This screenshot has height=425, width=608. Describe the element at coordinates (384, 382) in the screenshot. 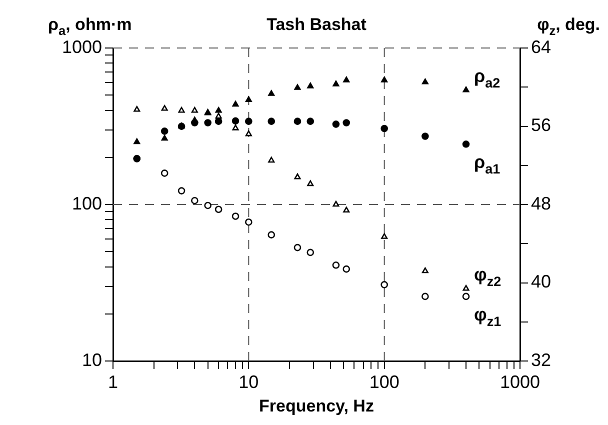

I see `x-tick-label: 100` at that location.